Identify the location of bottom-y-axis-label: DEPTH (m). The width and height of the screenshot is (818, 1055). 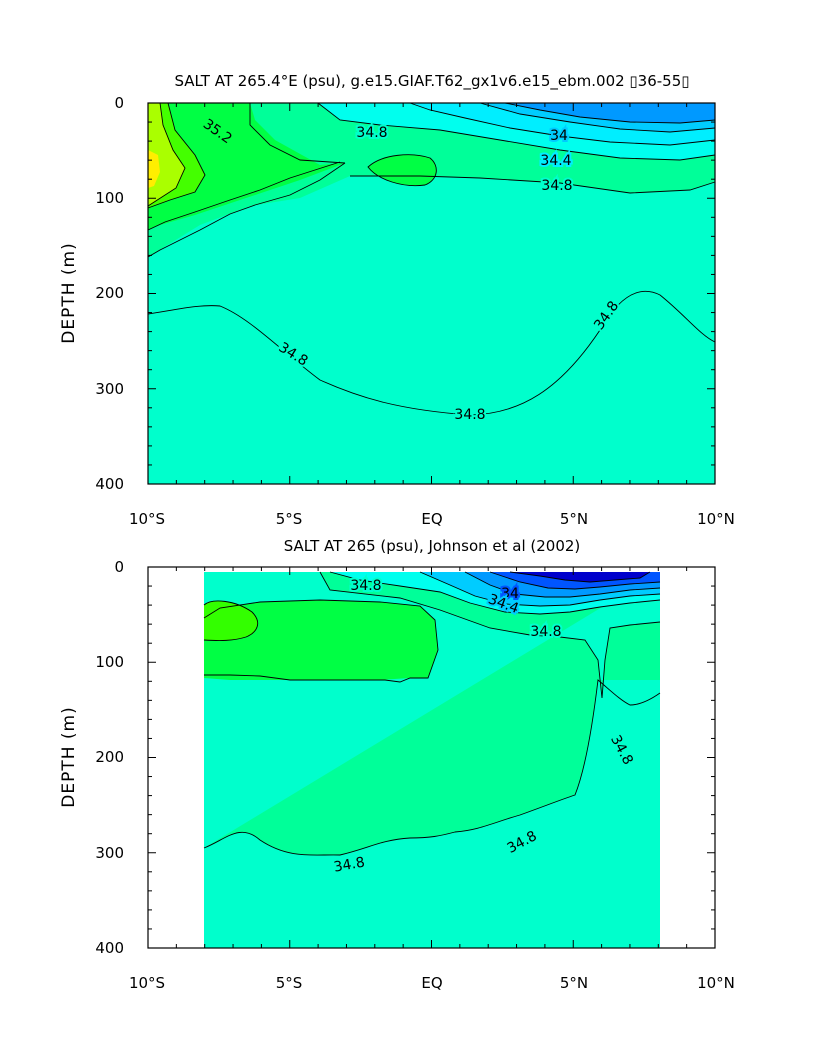
(69, 756).